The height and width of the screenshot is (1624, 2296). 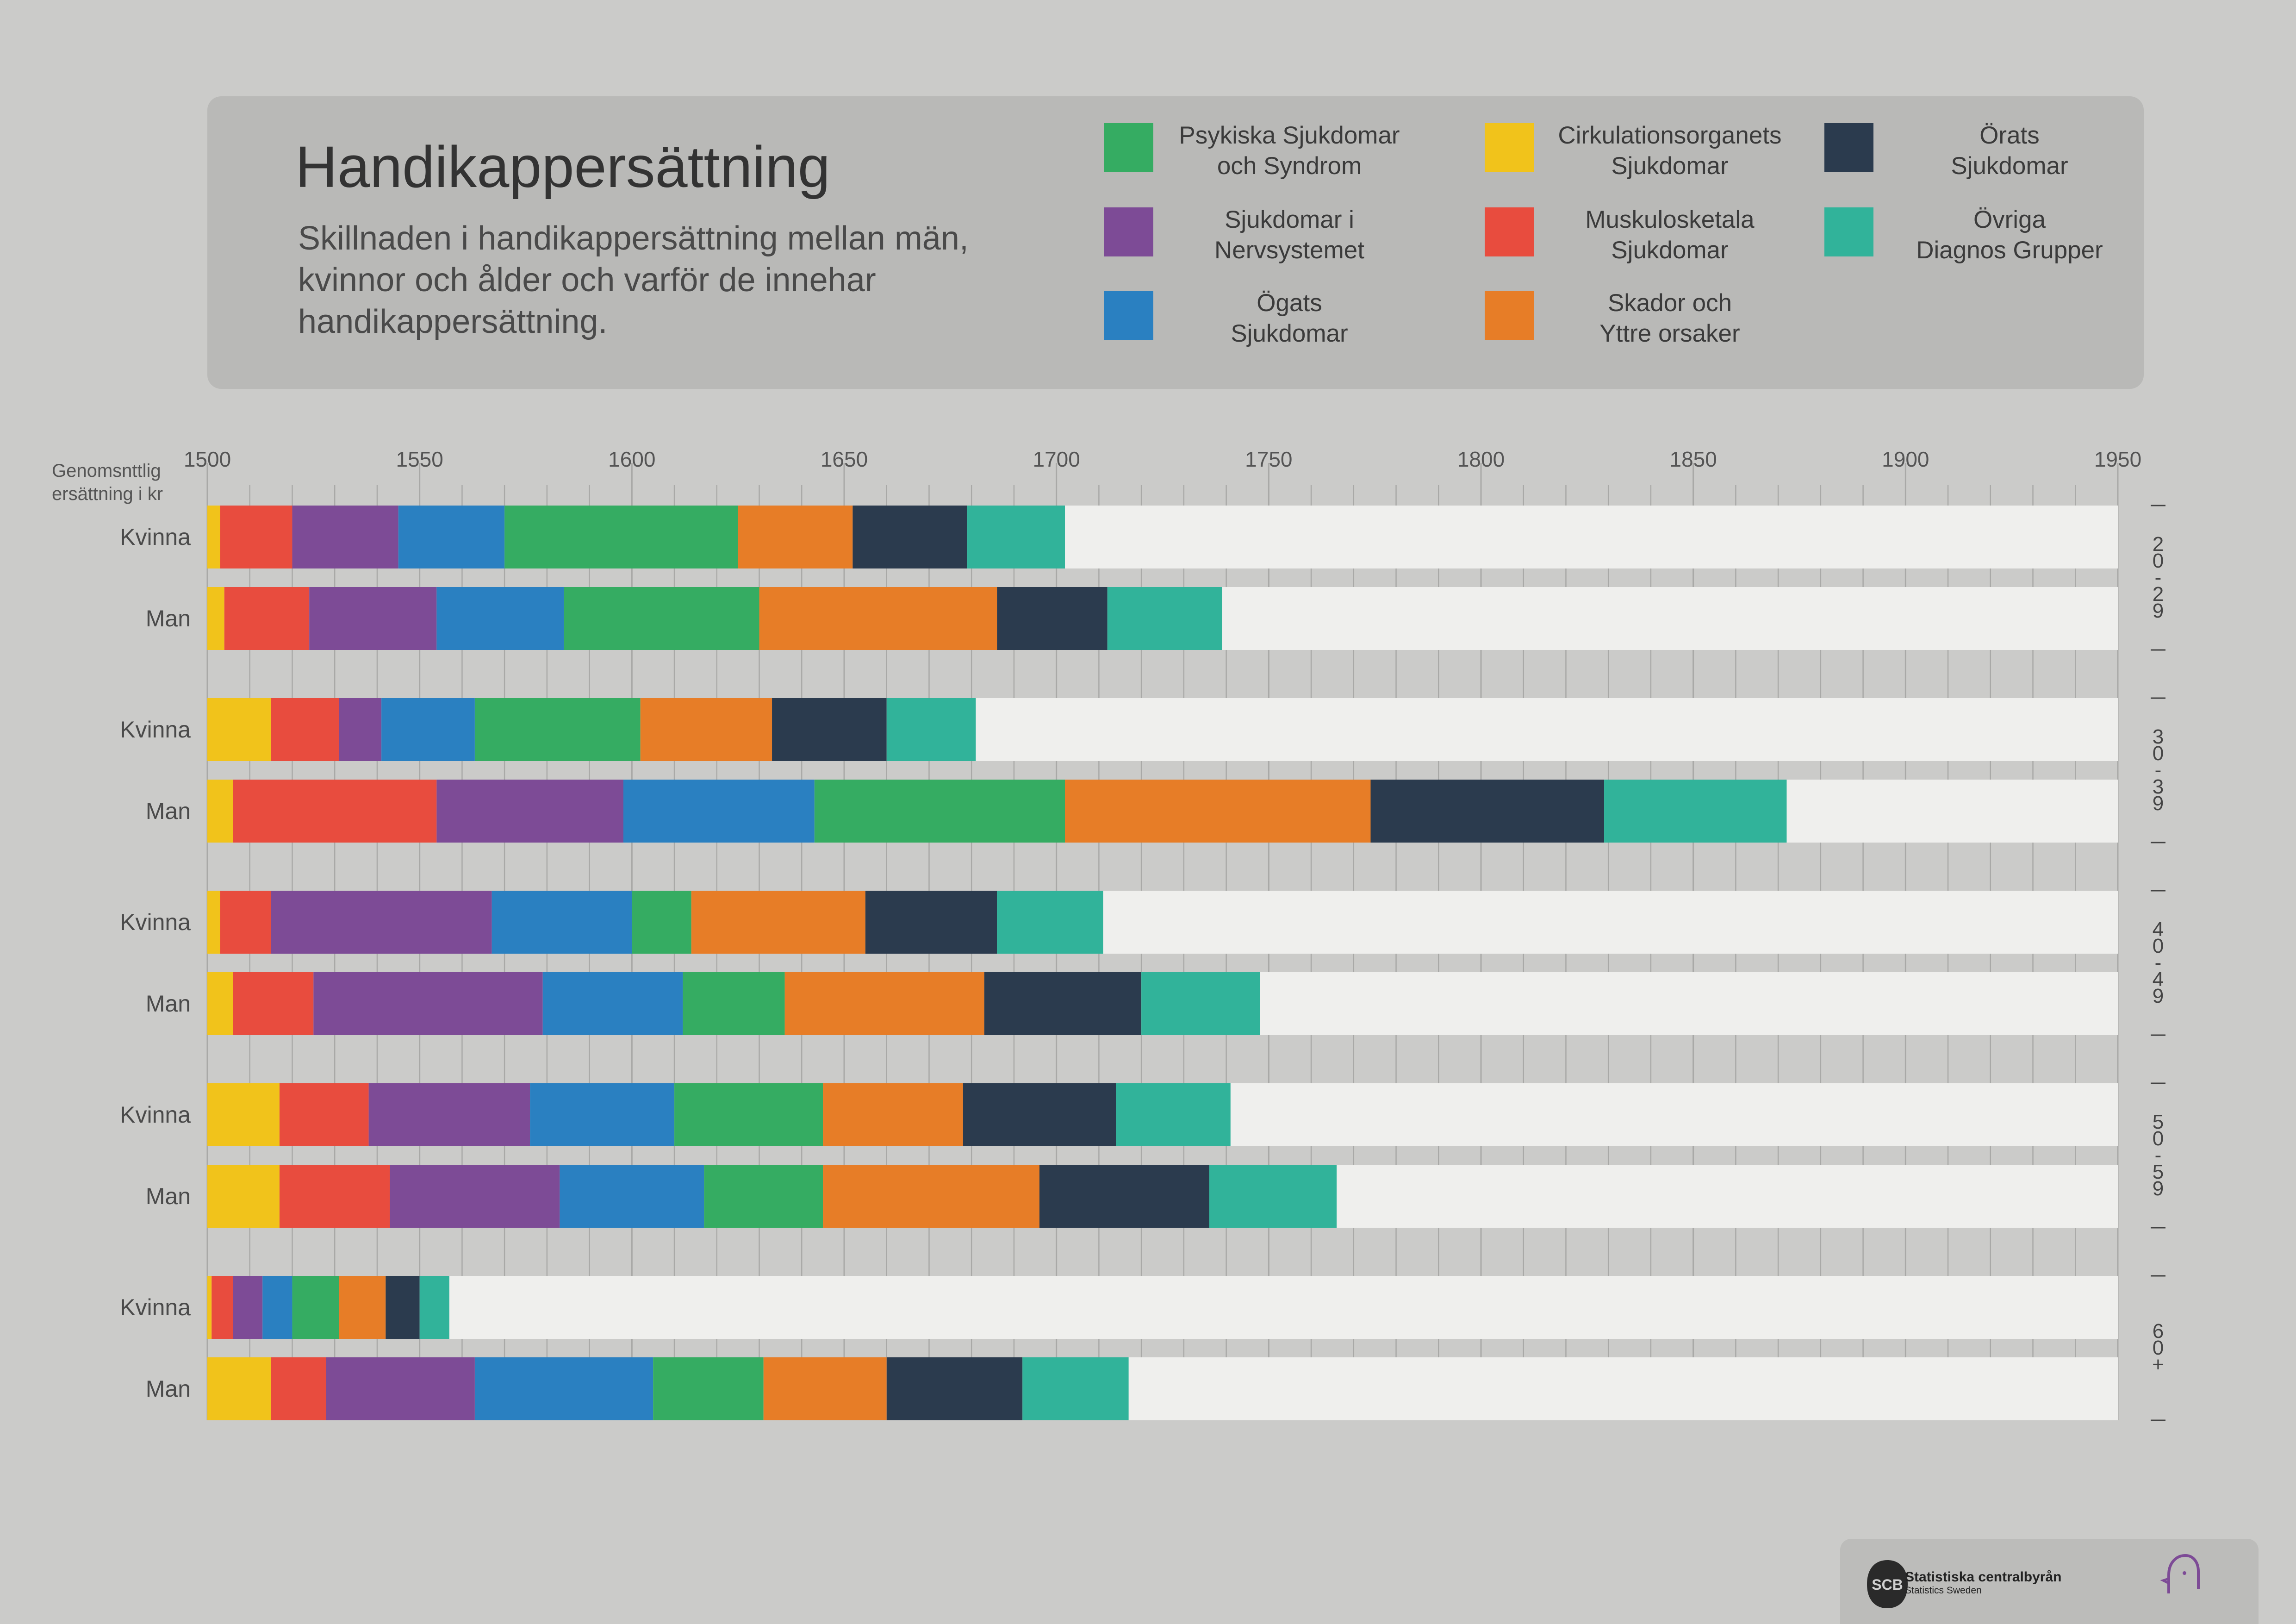 What do you see at coordinates (1289, 151) in the screenshot?
I see `legend-label: Psykiska Sjukdomar och Syndrom` at bounding box center [1289, 151].